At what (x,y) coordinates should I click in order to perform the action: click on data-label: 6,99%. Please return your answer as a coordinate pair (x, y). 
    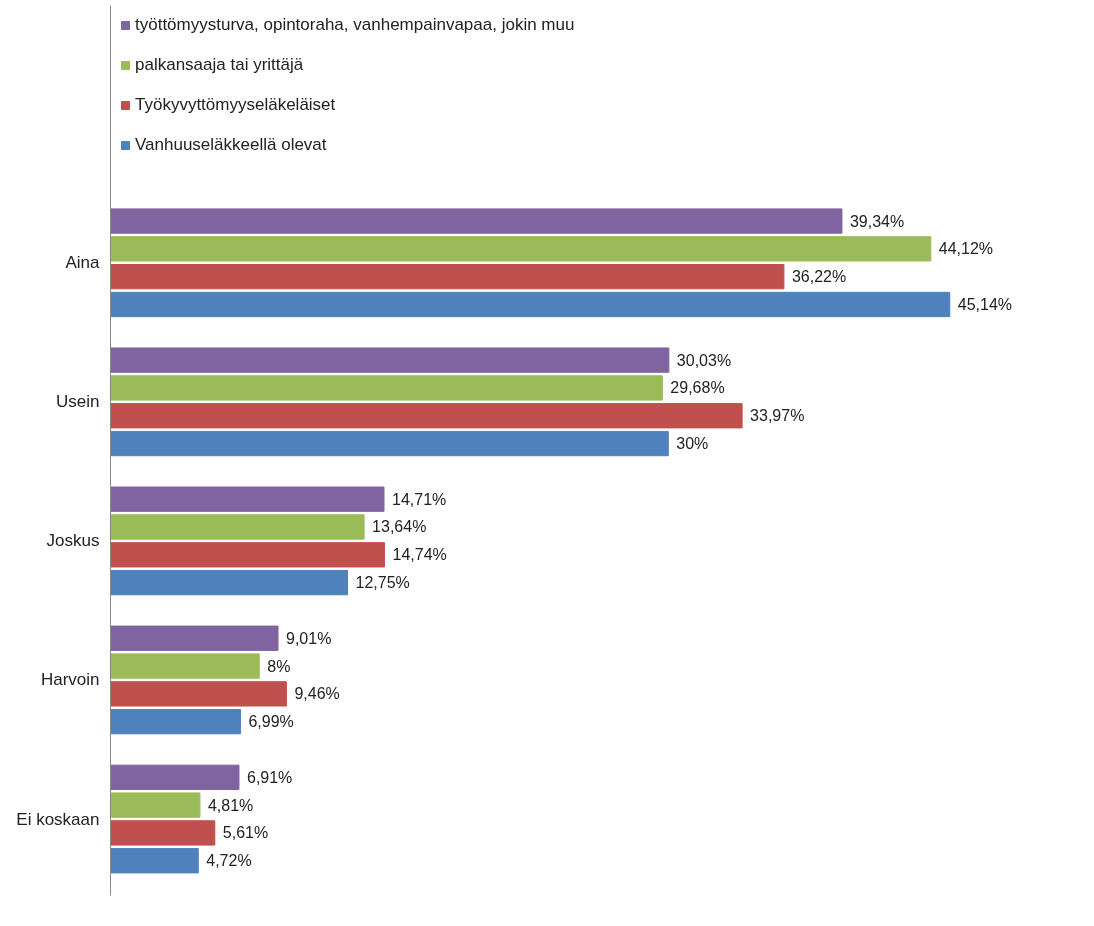
    Looking at the image, I should click on (271, 722).